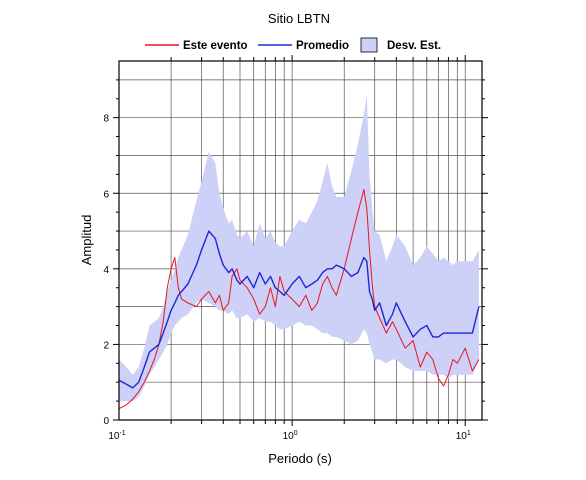 The image size is (586, 480). Describe the element at coordinates (414, 46) in the screenshot. I see `legend-label: Desv. Est.` at that location.